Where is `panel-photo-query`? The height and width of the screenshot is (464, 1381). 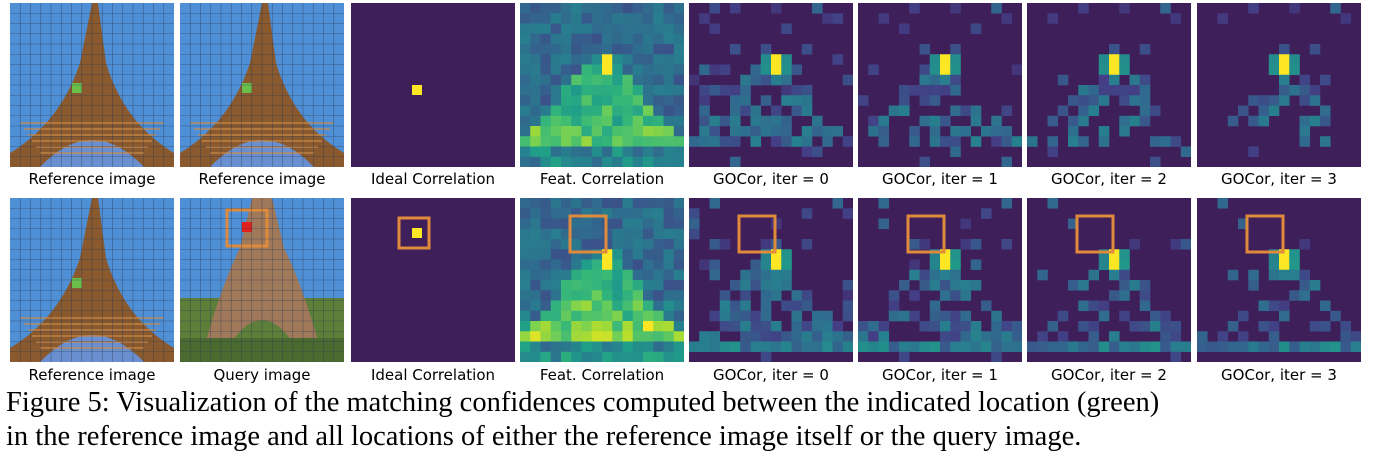 panel-photo-query is located at coordinates (262, 280).